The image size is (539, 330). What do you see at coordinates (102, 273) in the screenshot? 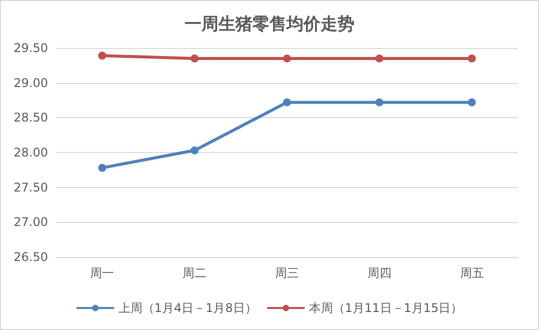
I see `x-tick-label: 周一` at bounding box center [102, 273].